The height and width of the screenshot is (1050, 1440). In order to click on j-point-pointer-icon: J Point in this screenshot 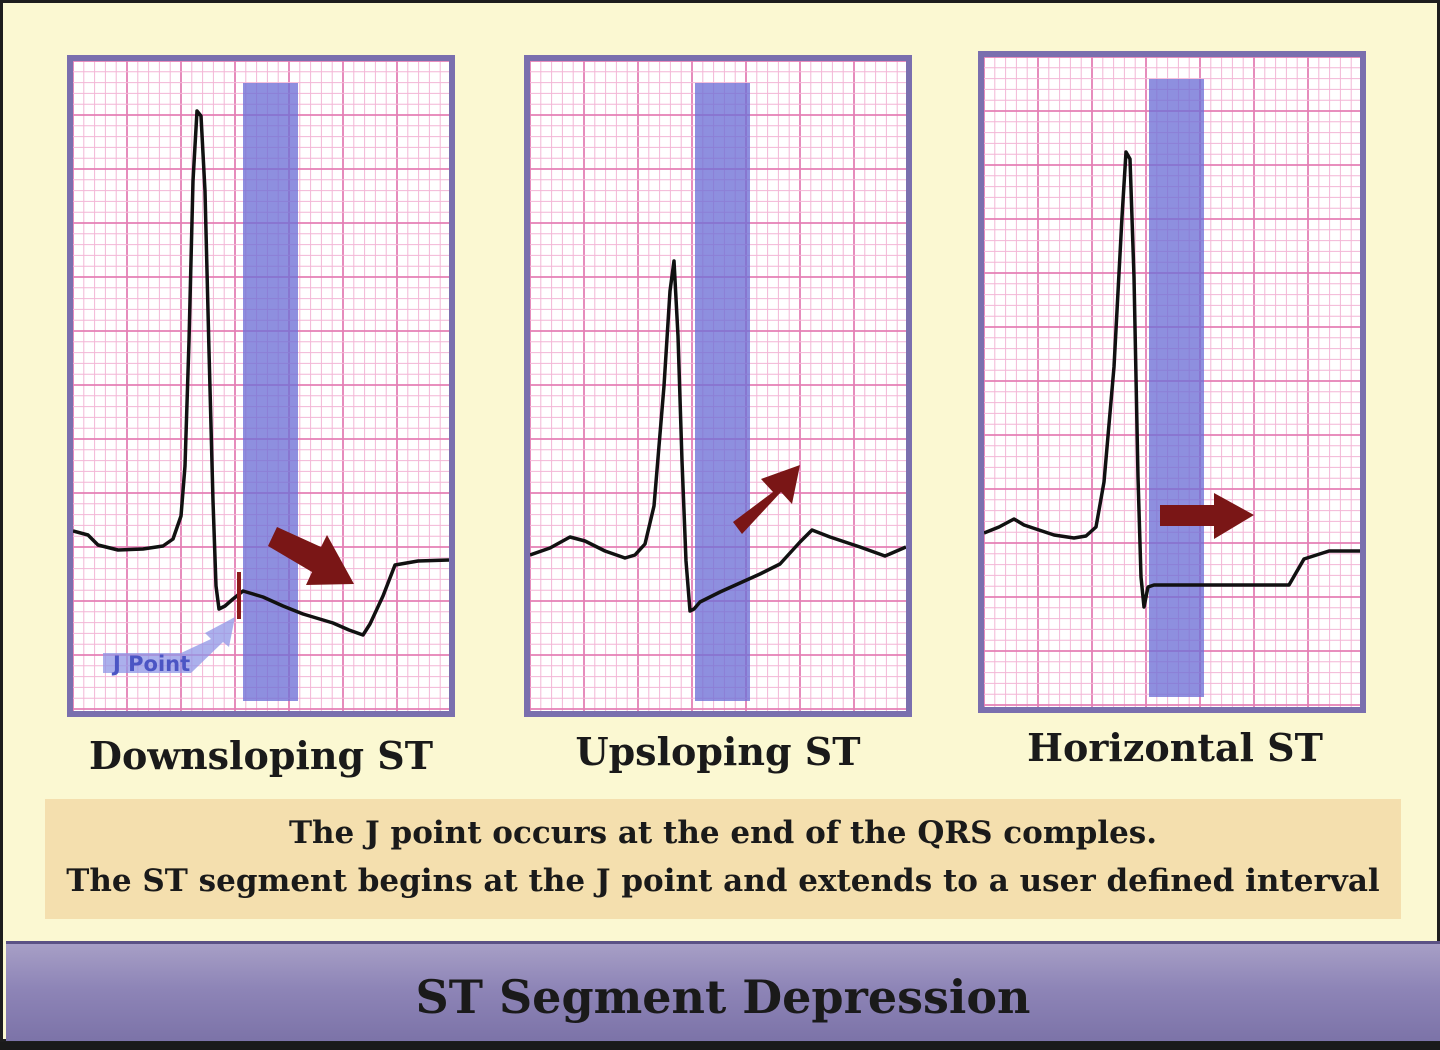, I will do `click(169, 646)`.